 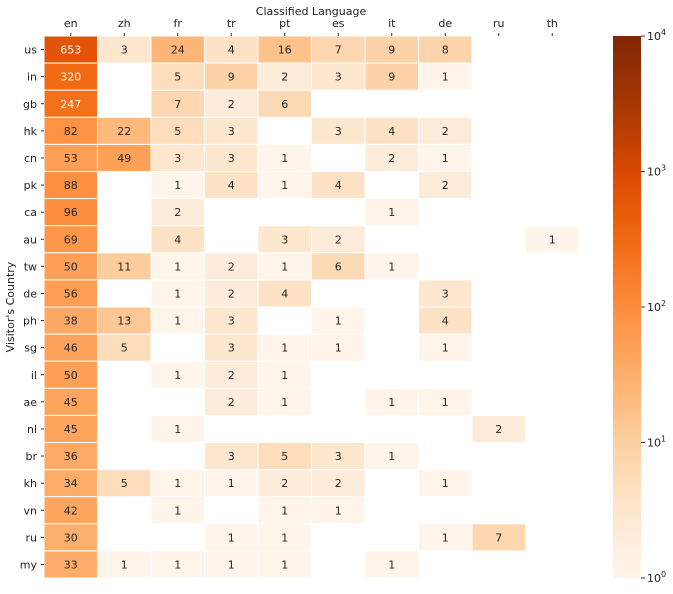 What do you see at coordinates (70, 77) in the screenshot?
I see `cell-value-label: 320` at bounding box center [70, 77].